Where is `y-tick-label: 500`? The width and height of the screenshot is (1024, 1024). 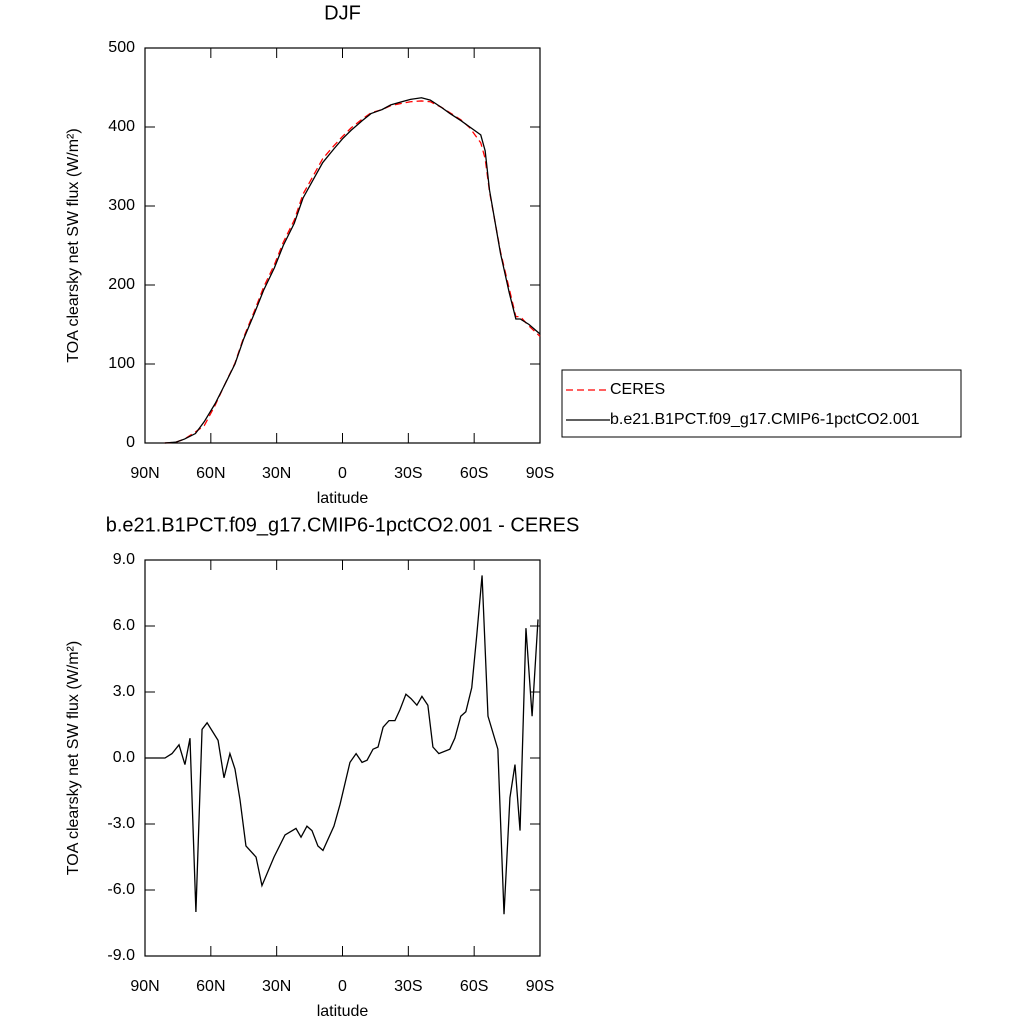 y-tick-label: 500 is located at coordinates (121, 47).